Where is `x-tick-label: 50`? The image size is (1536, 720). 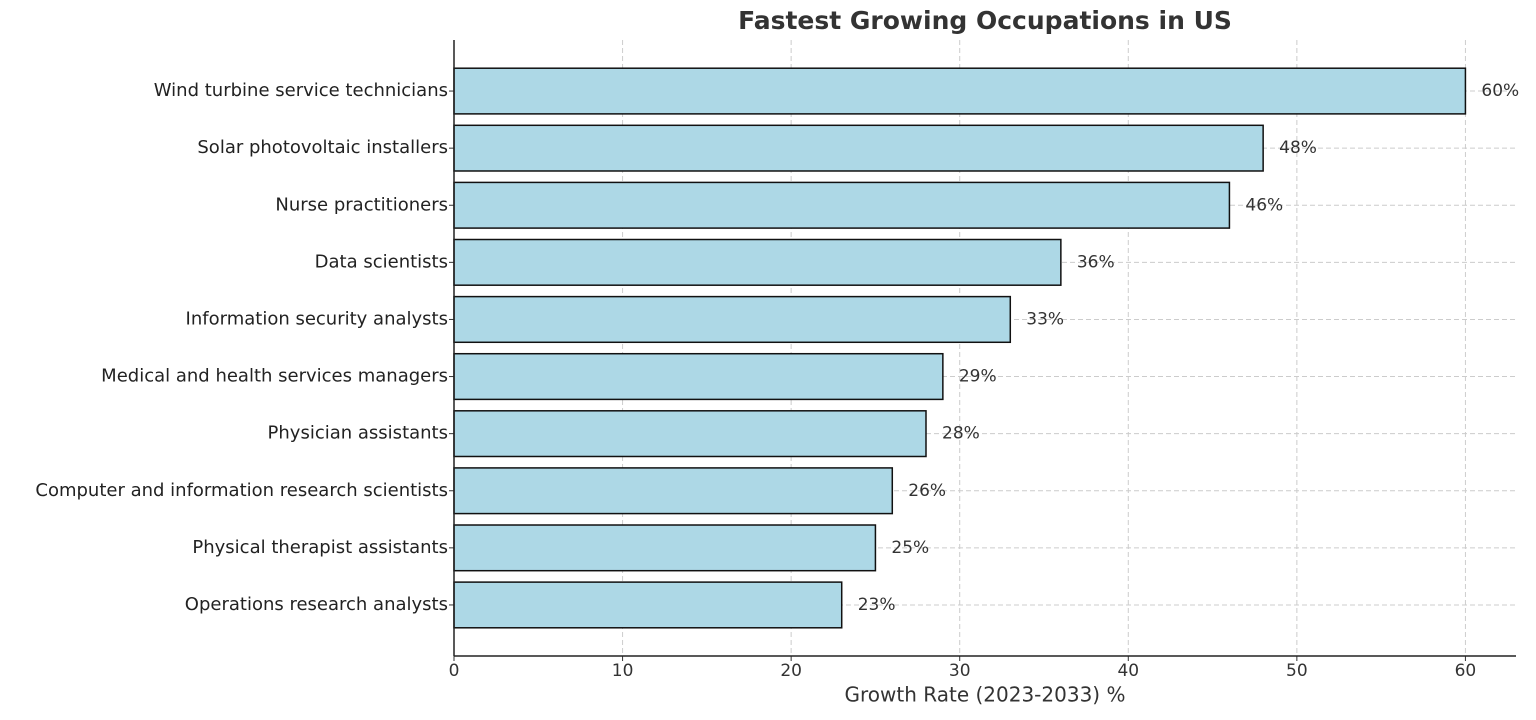
x-tick-label: 50 is located at coordinates (1297, 671).